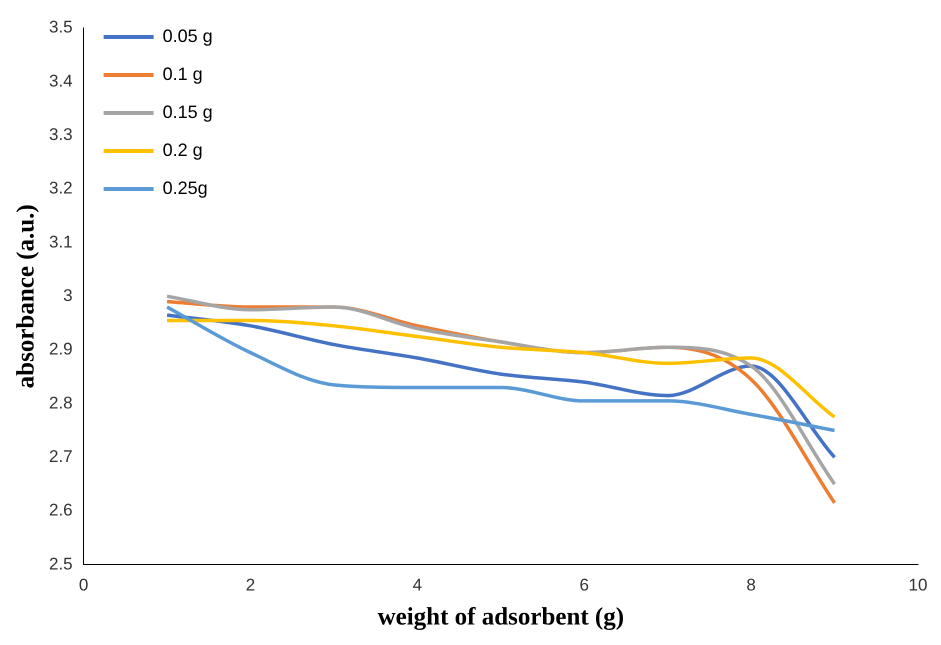 The image size is (941, 645). I want to click on y-tick-label: 3, so click(68, 295).